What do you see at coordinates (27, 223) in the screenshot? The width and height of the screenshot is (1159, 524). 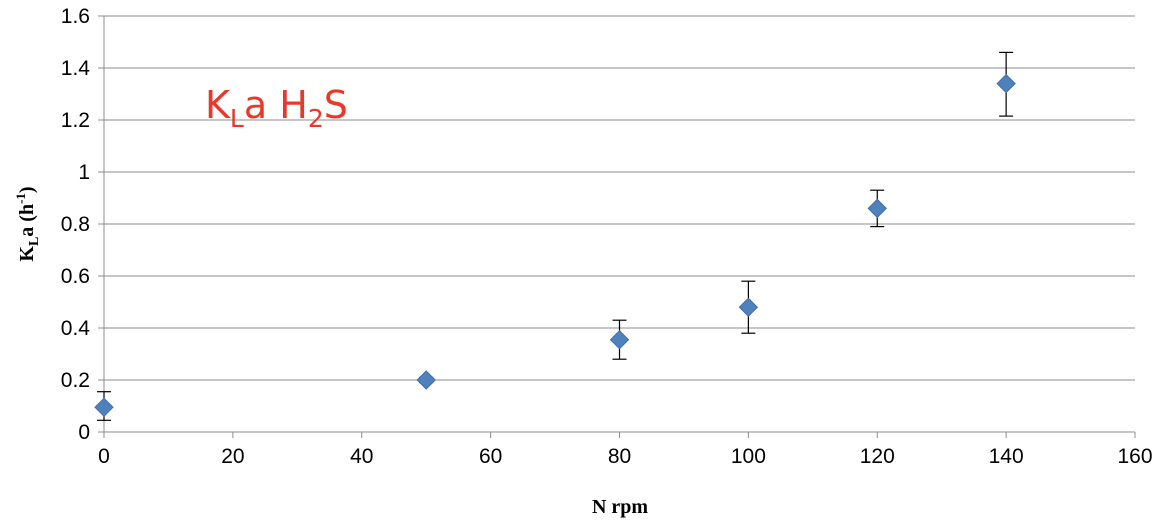 I see `y-axis-title: KLa (h-1)` at bounding box center [27, 223].